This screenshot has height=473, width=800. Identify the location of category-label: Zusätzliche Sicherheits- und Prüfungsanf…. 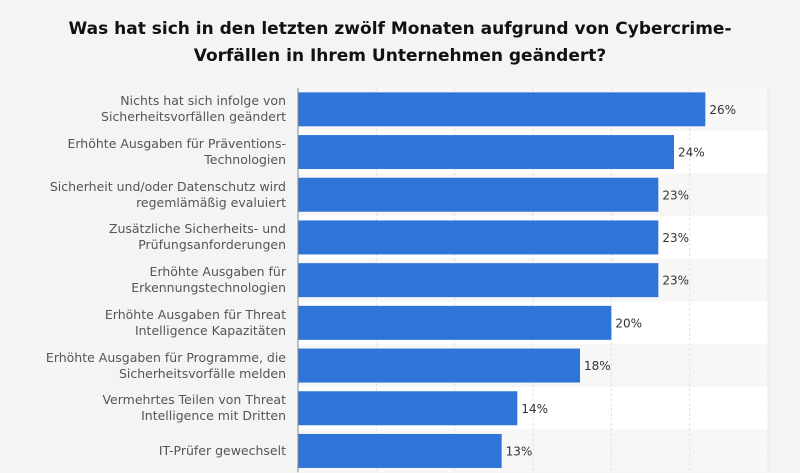
(197, 237).